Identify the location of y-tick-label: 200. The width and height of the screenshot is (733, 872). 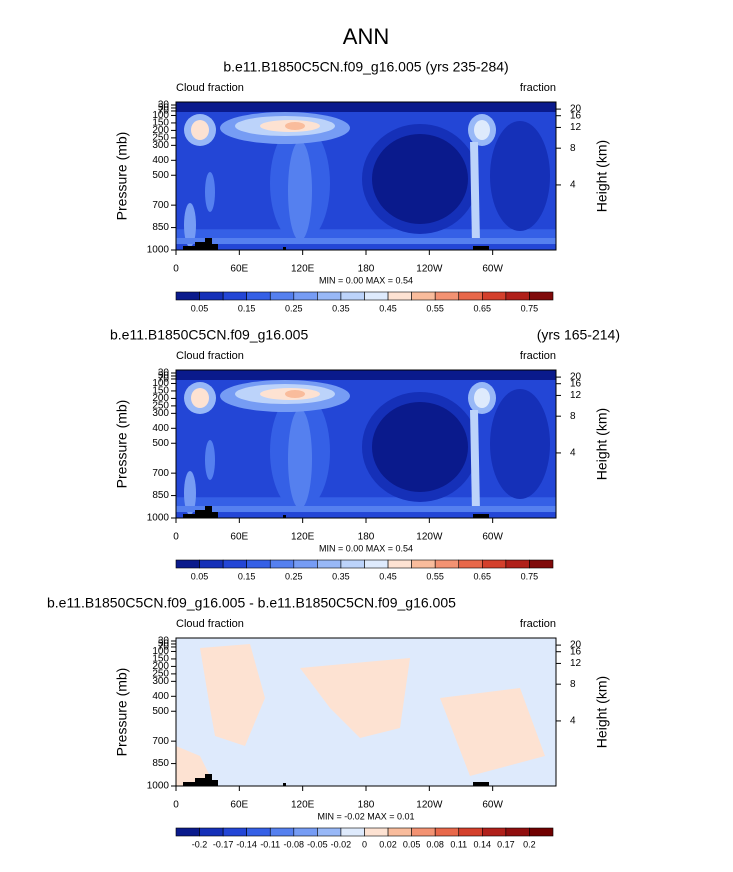
(160, 398).